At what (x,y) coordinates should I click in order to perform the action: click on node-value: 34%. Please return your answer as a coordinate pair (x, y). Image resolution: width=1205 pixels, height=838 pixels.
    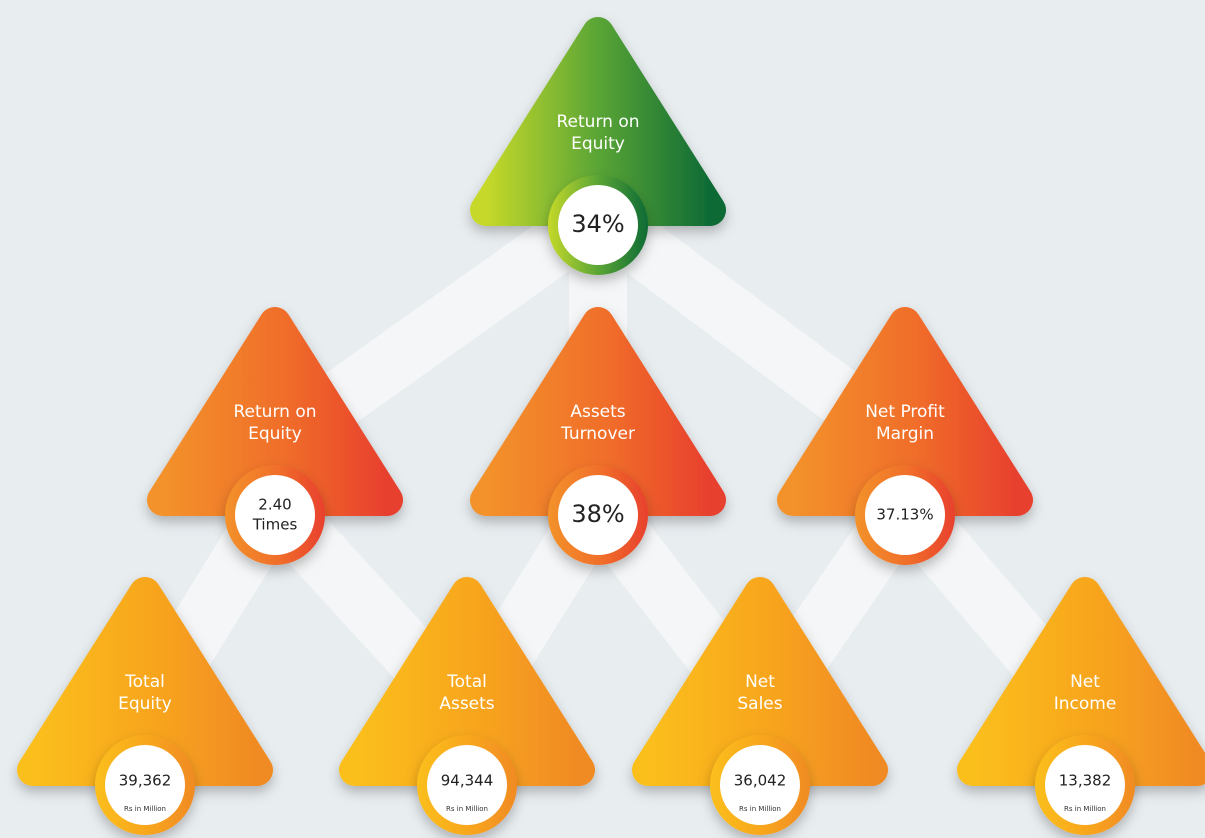
    Looking at the image, I should click on (597, 224).